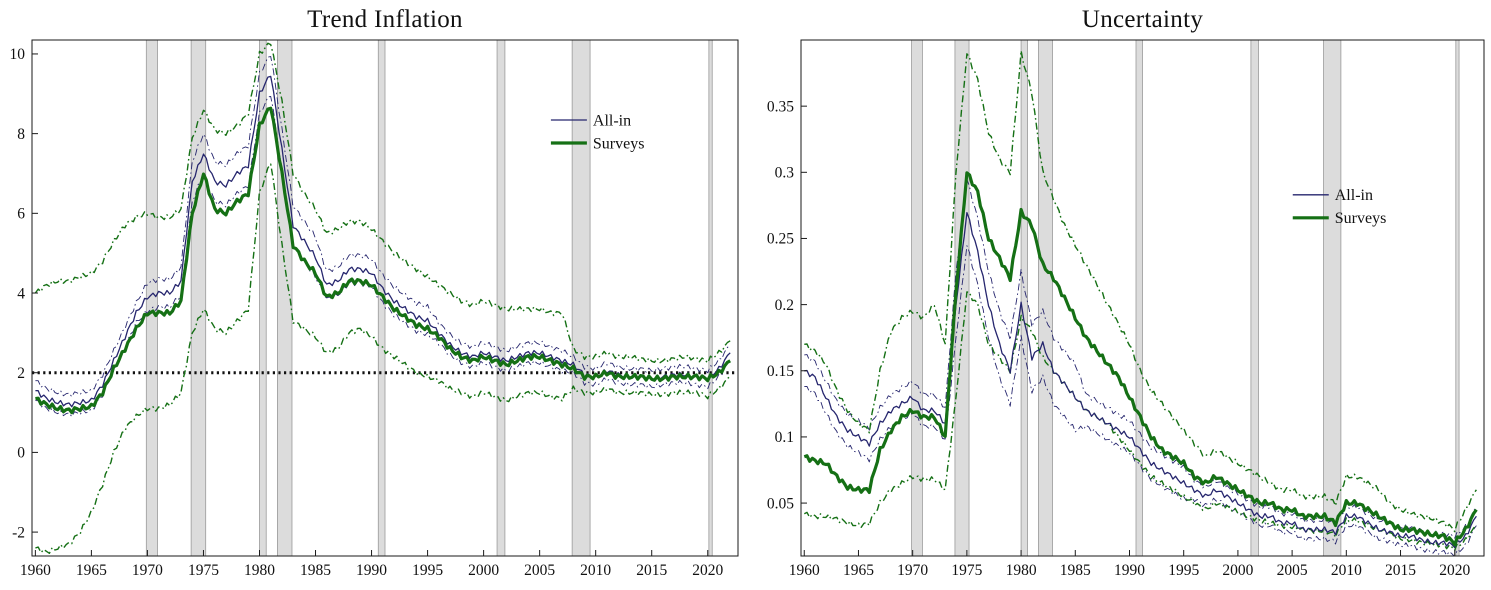  What do you see at coordinates (780, 371) in the screenshot?
I see `y-tick-label: 0.15` at bounding box center [780, 371].